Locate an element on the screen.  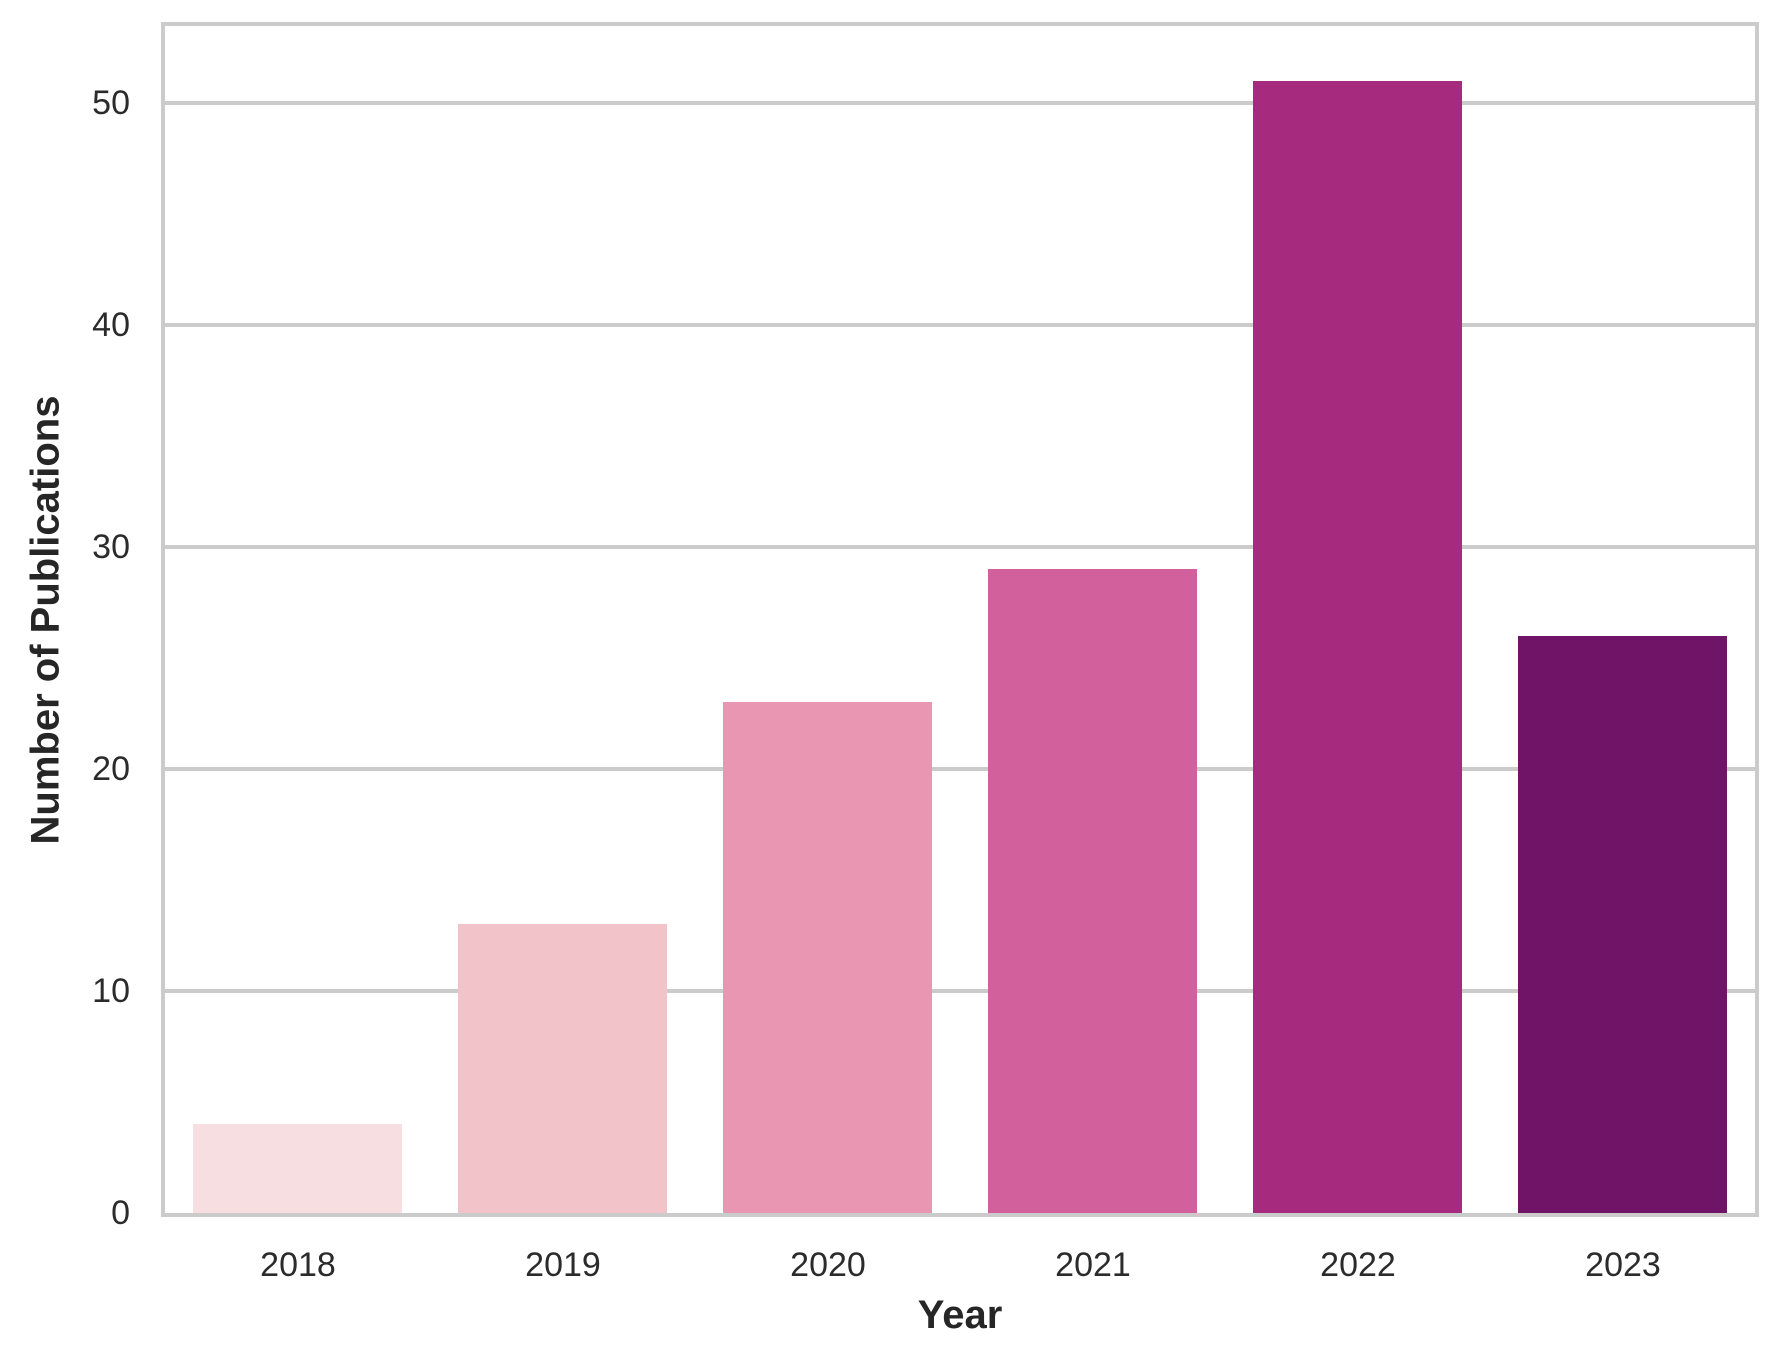
bar-2019 is located at coordinates (562, 1068).